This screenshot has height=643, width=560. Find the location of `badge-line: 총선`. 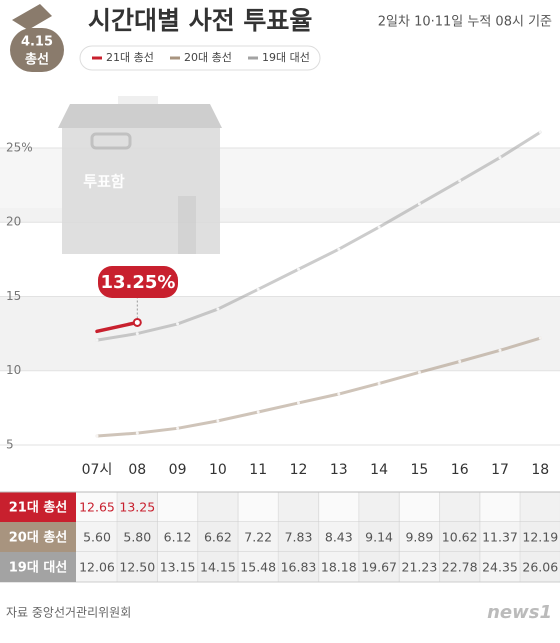

badge-line: 총선 is located at coordinates (37, 60).